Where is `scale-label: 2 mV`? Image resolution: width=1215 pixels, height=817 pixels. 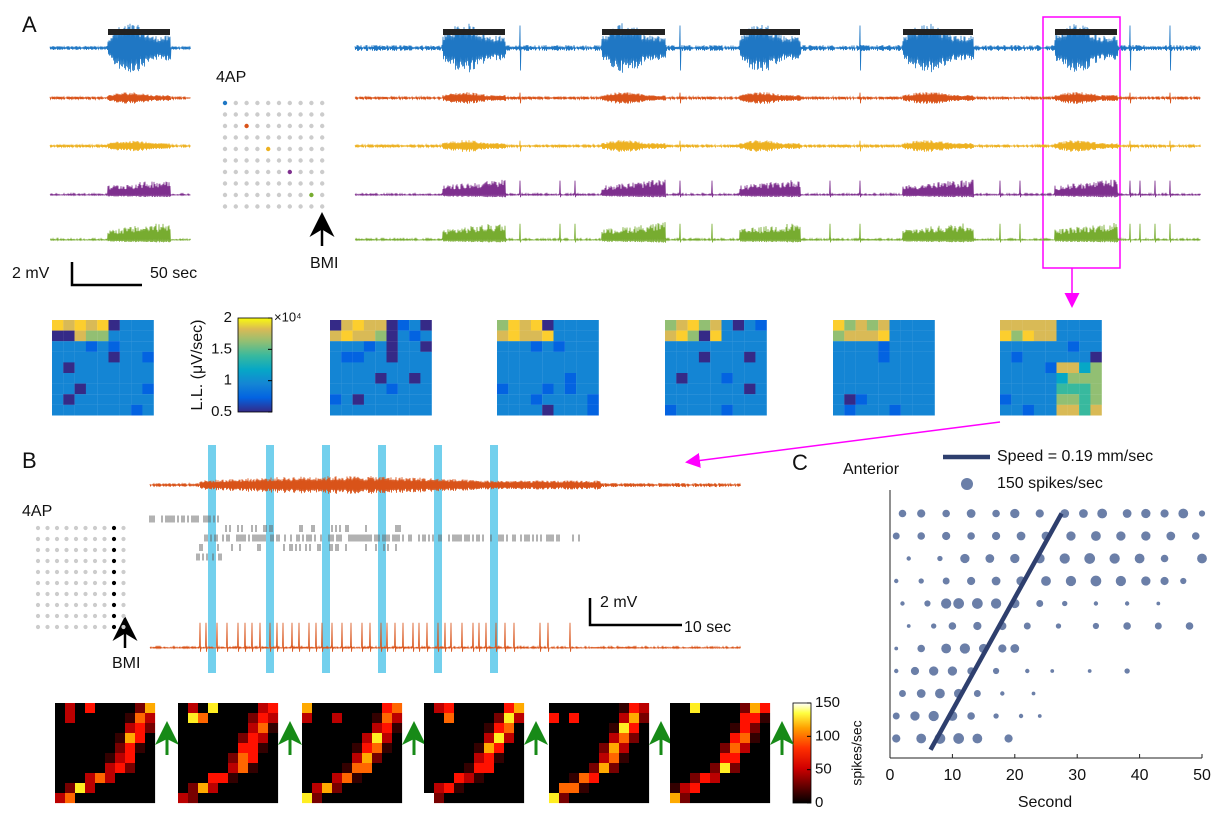 scale-label: 2 mV is located at coordinates (619, 602).